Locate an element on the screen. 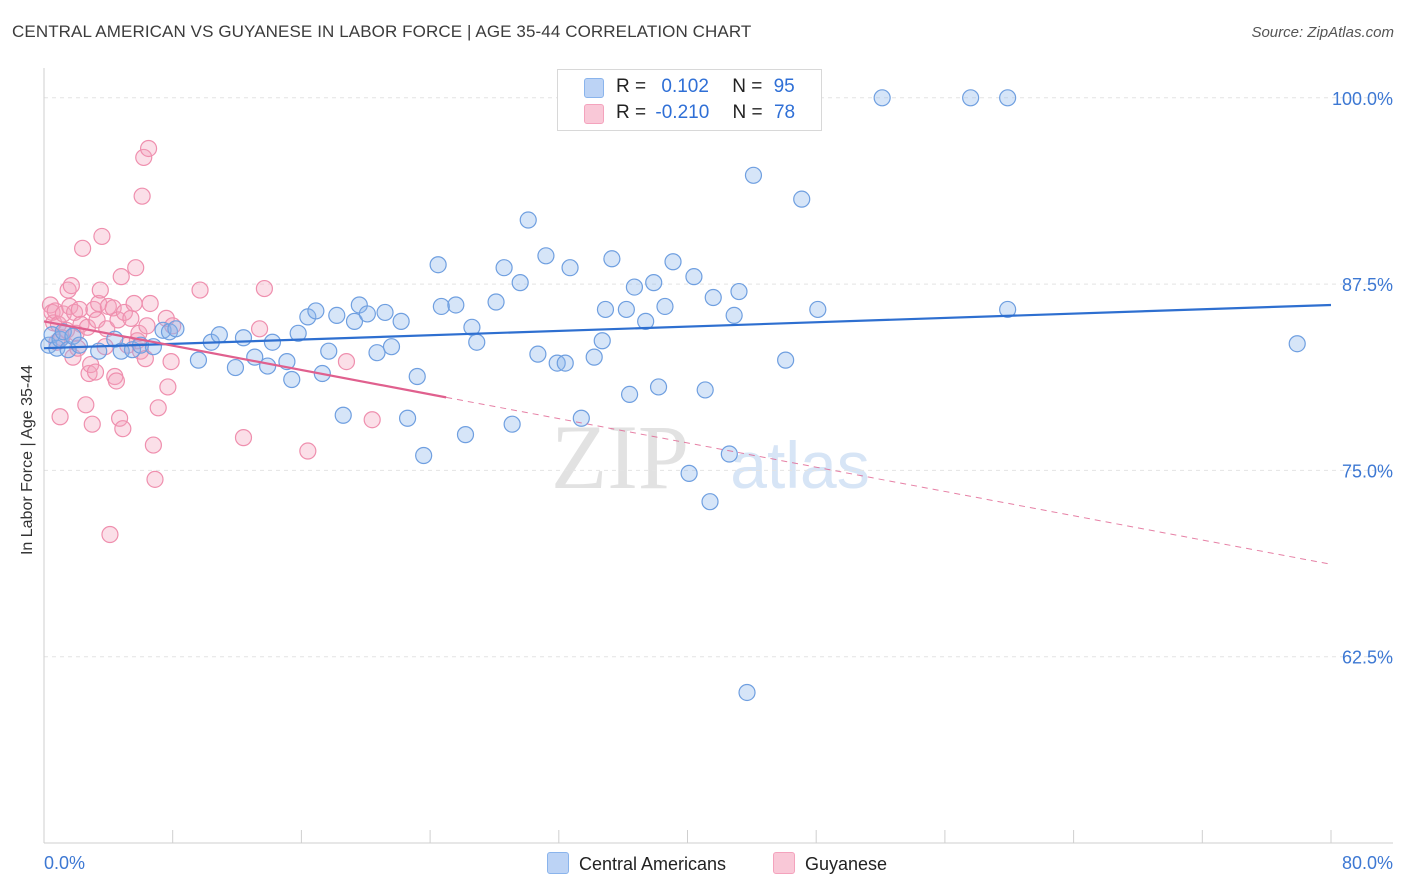 This screenshot has width=1406, height=892. bottom-legend-guyanese: Guyanese is located at coordinates (830, 863).